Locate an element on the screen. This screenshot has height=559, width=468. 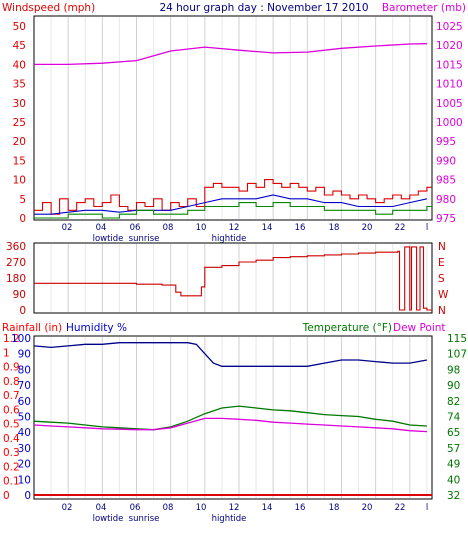
direction-panel-grid is located at coordinates (239, 278).